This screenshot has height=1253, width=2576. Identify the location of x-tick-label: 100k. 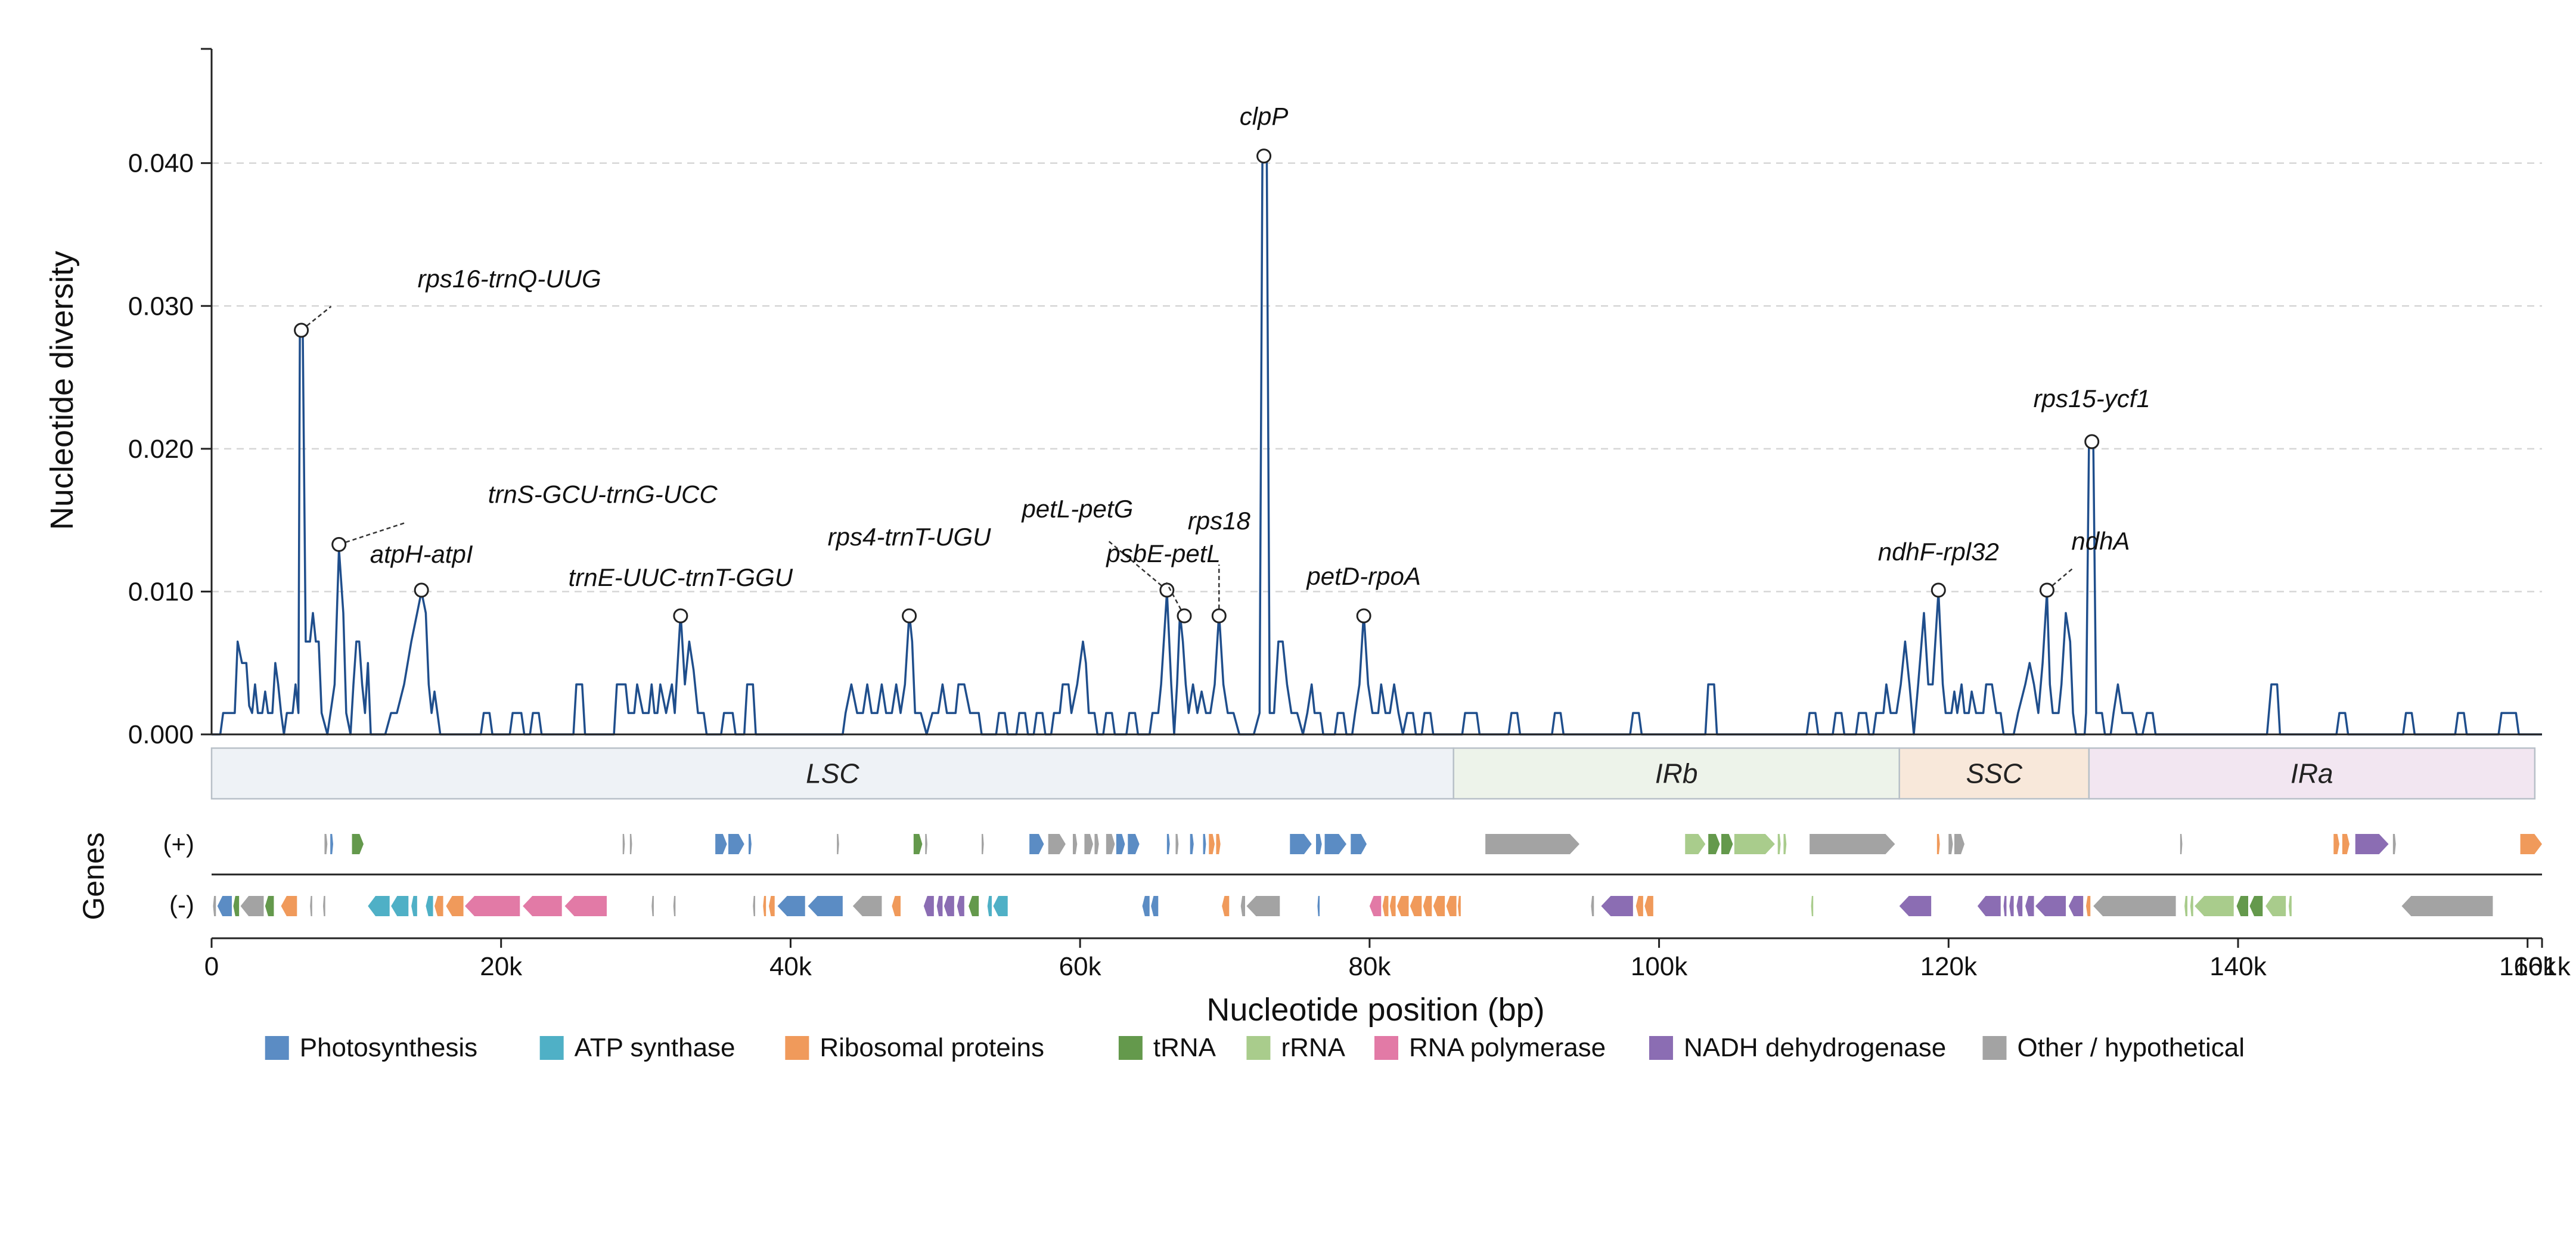
(1660, 966).